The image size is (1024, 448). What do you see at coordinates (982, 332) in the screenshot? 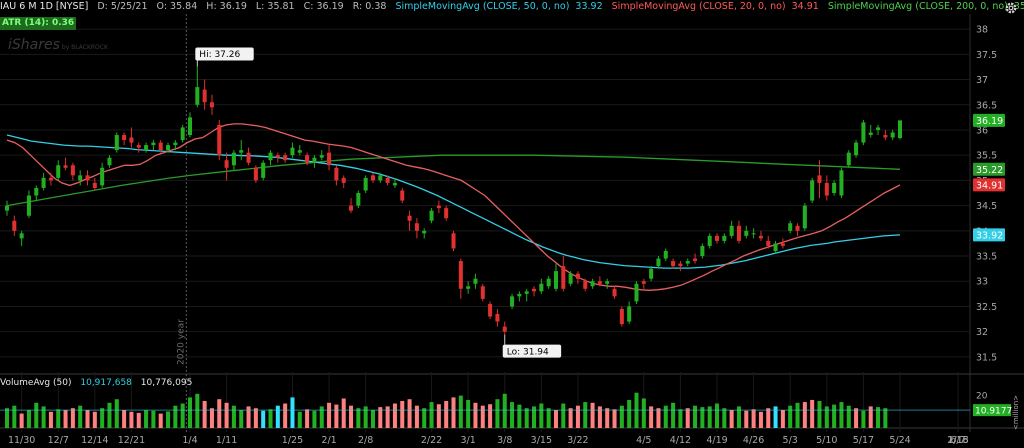
I see `y-tick-label: 32` at bounding box center [982, 332].